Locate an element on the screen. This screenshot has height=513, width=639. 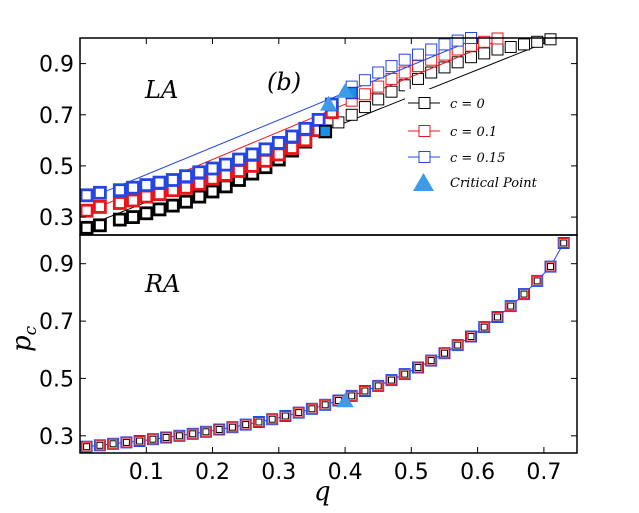
bottom-y-tick-label: 0.7 is located at coordinates (56, 322).